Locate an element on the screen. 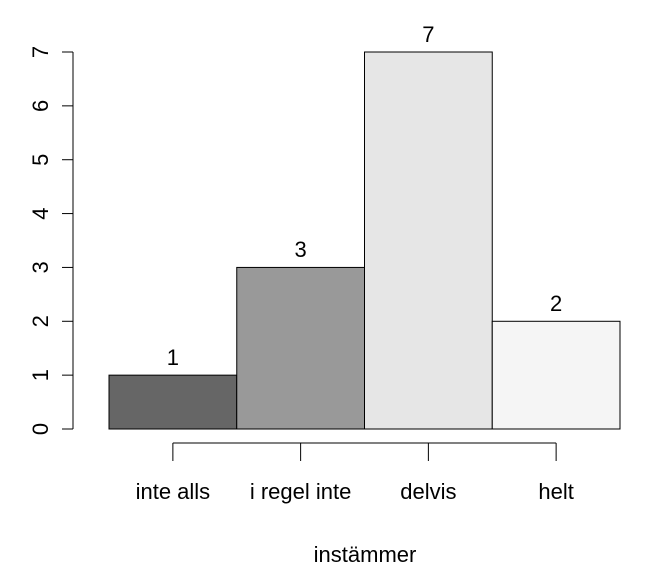 The height and width of the screenshot is (583, 651). y-tick-label: 2 is located at coordinates (40, 321).